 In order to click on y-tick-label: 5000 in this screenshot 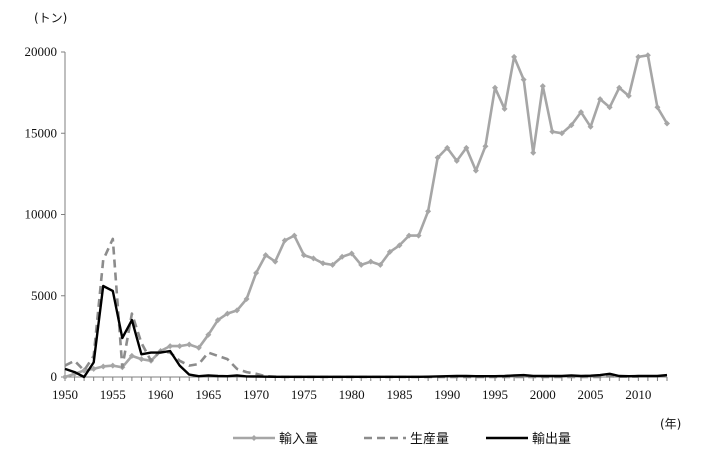, I will do `click(44, 295)`.